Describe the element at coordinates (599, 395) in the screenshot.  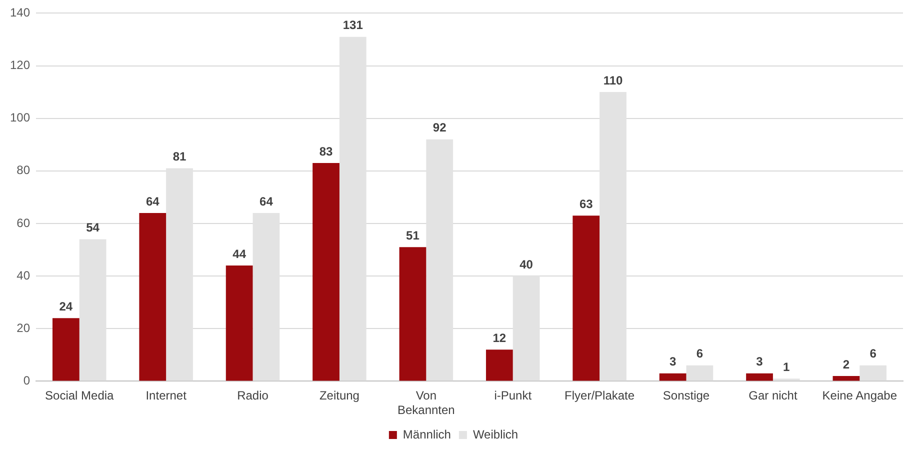
I see `x-tick-label: Flyer/Plakate` at that location.